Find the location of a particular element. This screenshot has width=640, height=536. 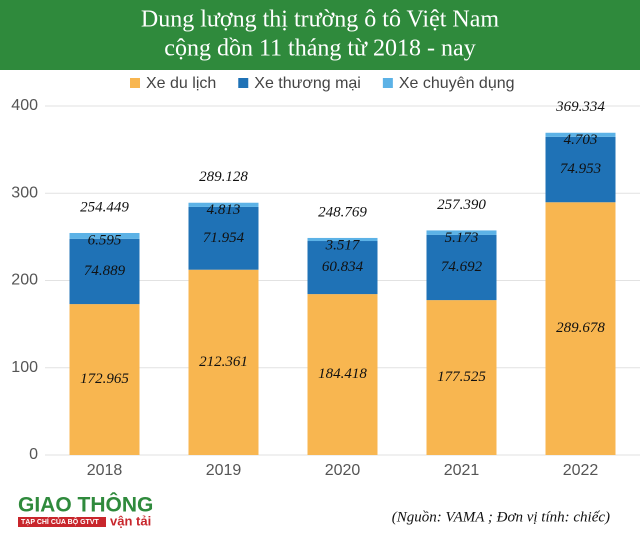

value-label: 172.965 is located at coordinates (104, 379).